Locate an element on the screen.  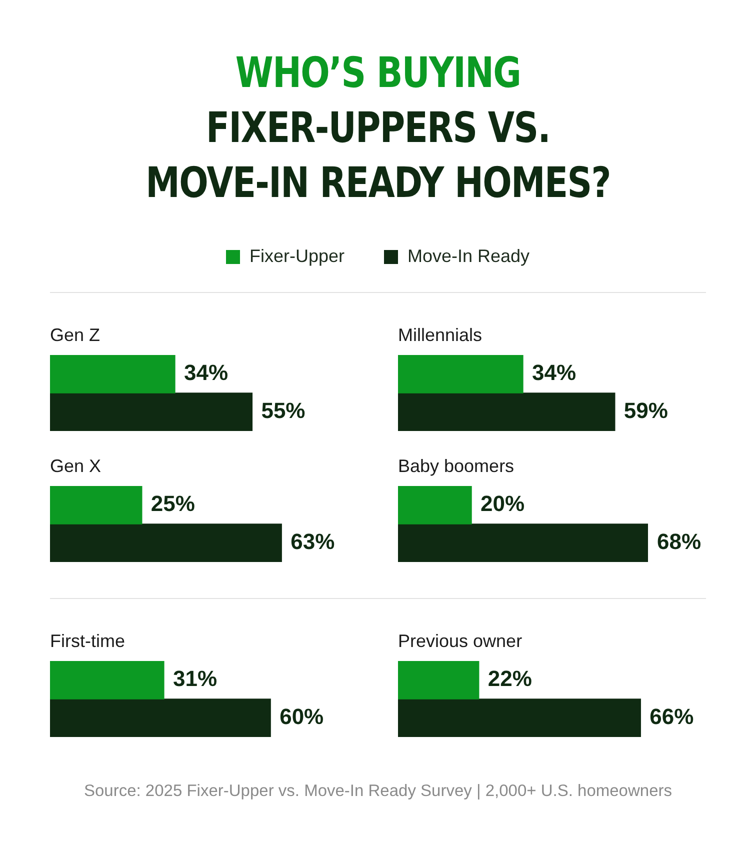
data-label: 20% is located at coordinates (502, 503).